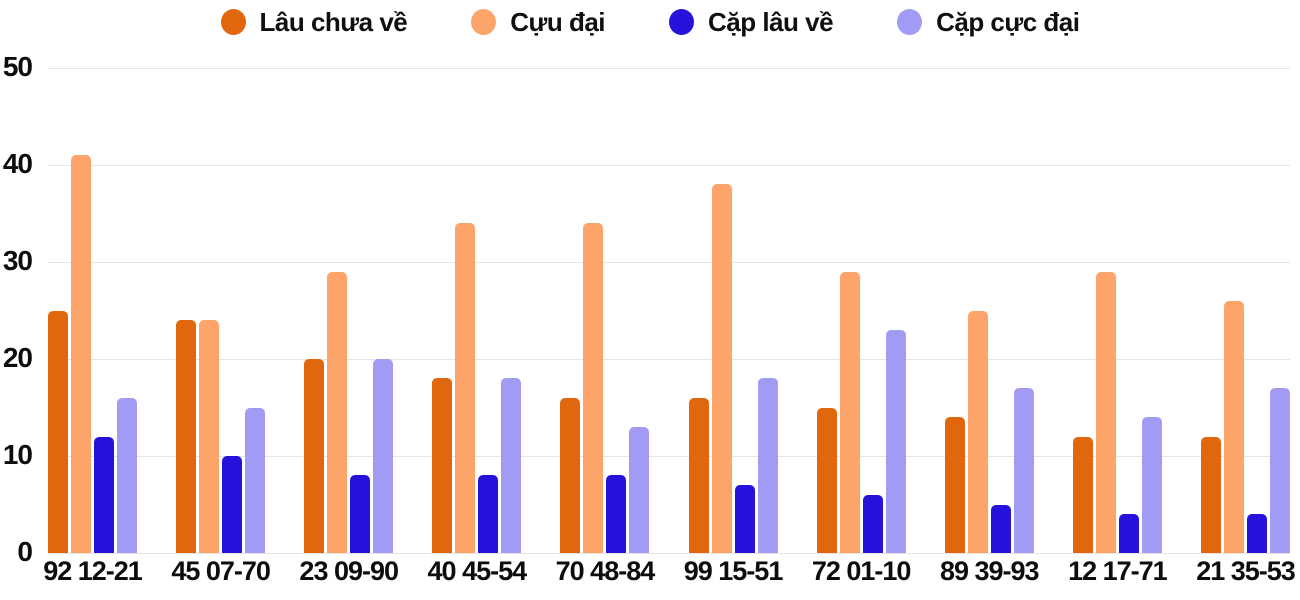  Describe the element at coordinates (1082, 494) in the screenshot. I see `bar-series1-group9` at that location.